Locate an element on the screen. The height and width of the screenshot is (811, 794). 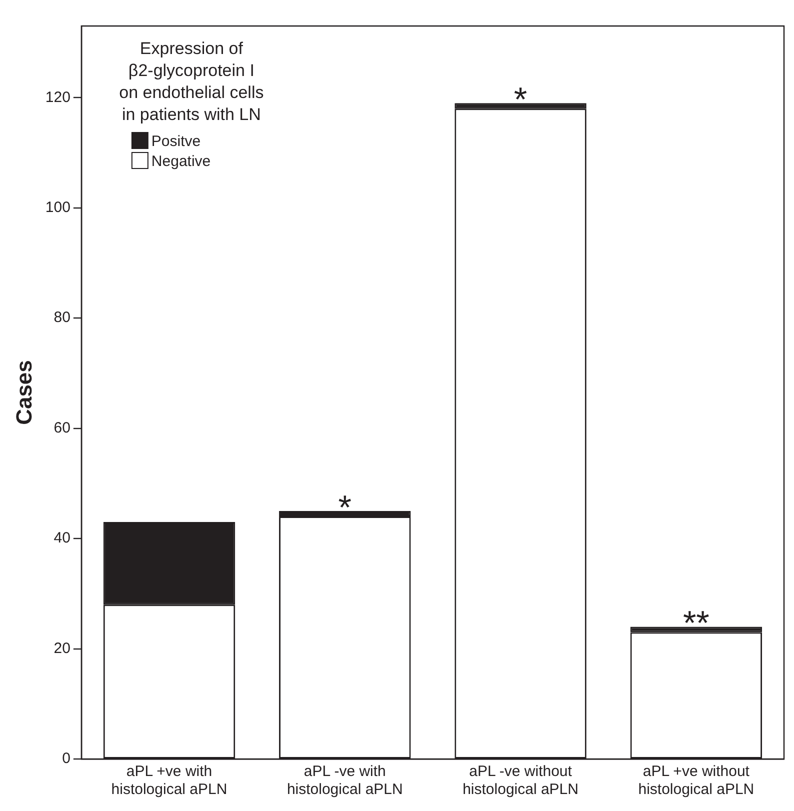
y-tick-label: 80 is located at coordinates (62, 317).